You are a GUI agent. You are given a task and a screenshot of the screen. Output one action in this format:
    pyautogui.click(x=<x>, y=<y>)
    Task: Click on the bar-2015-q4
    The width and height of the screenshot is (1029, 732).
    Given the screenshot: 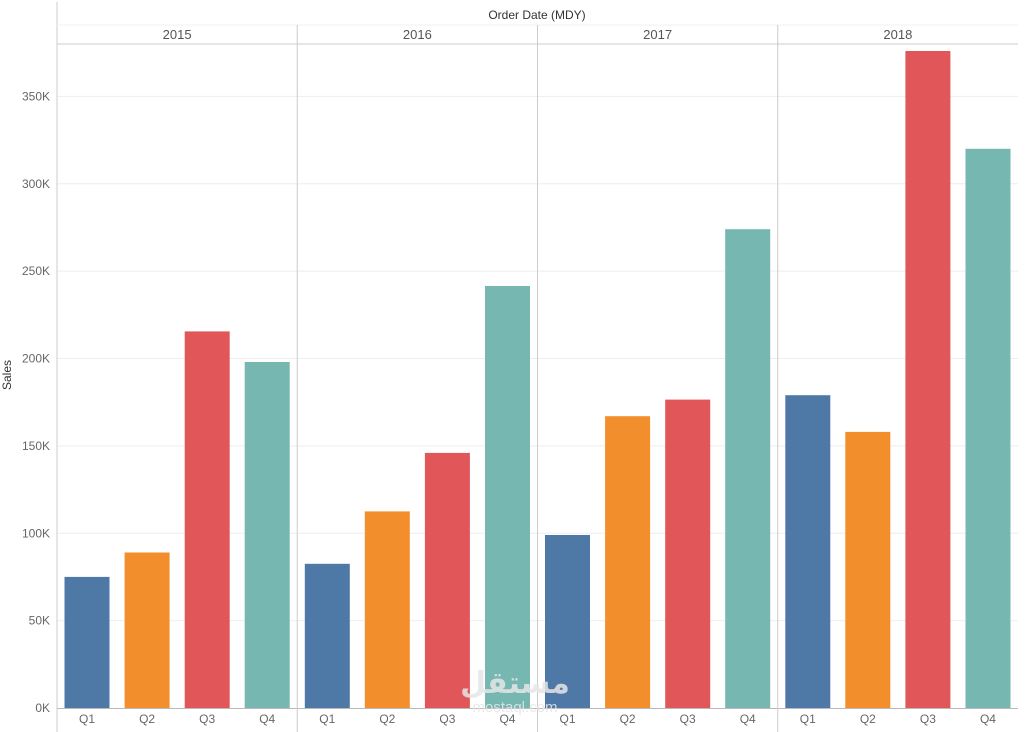 What is the action you would take?
    pyautogui.click(x=267, y=535)
    